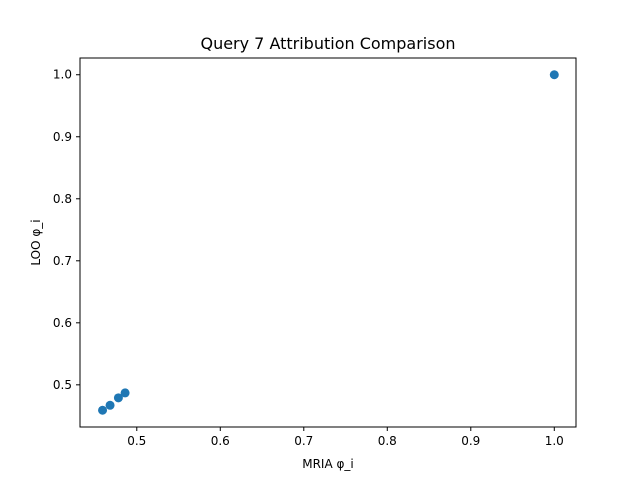  What do you see at coordinates (470, 441) in the screenshot?
I see `x-tick-label: 0.9` at bounding box center [470, 441].